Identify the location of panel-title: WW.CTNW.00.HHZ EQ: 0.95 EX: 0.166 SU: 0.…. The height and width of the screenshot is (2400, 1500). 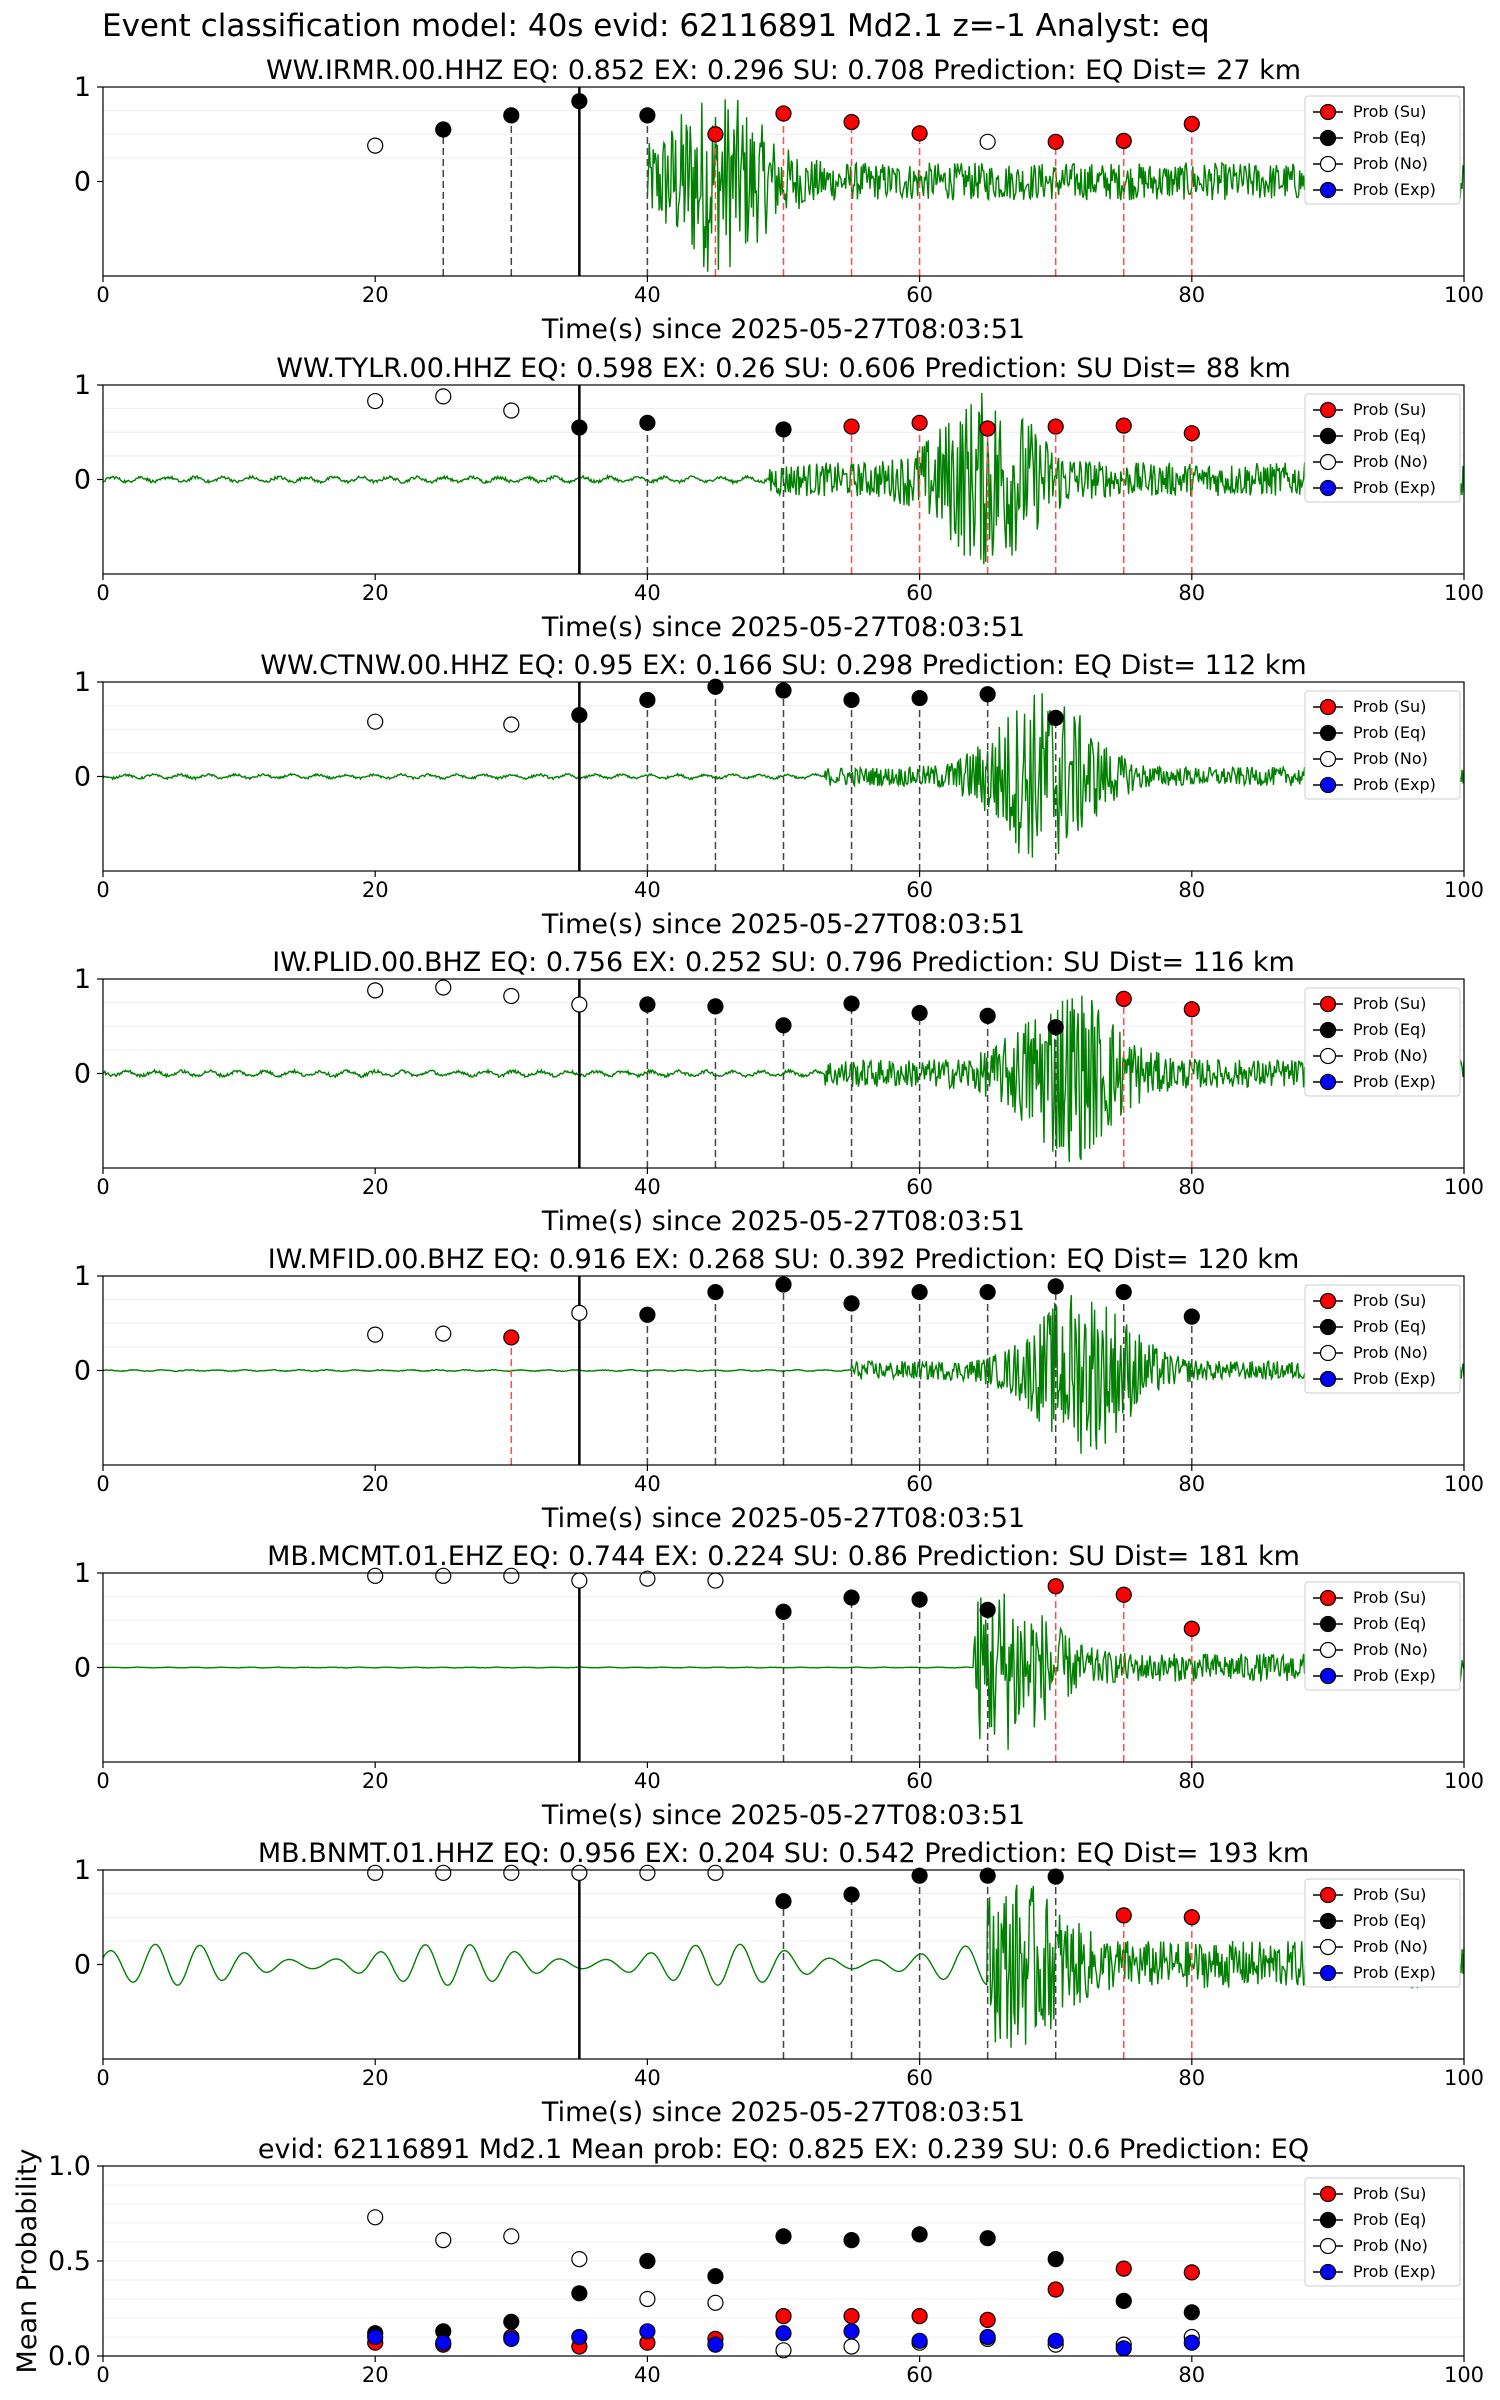
(783, 665).